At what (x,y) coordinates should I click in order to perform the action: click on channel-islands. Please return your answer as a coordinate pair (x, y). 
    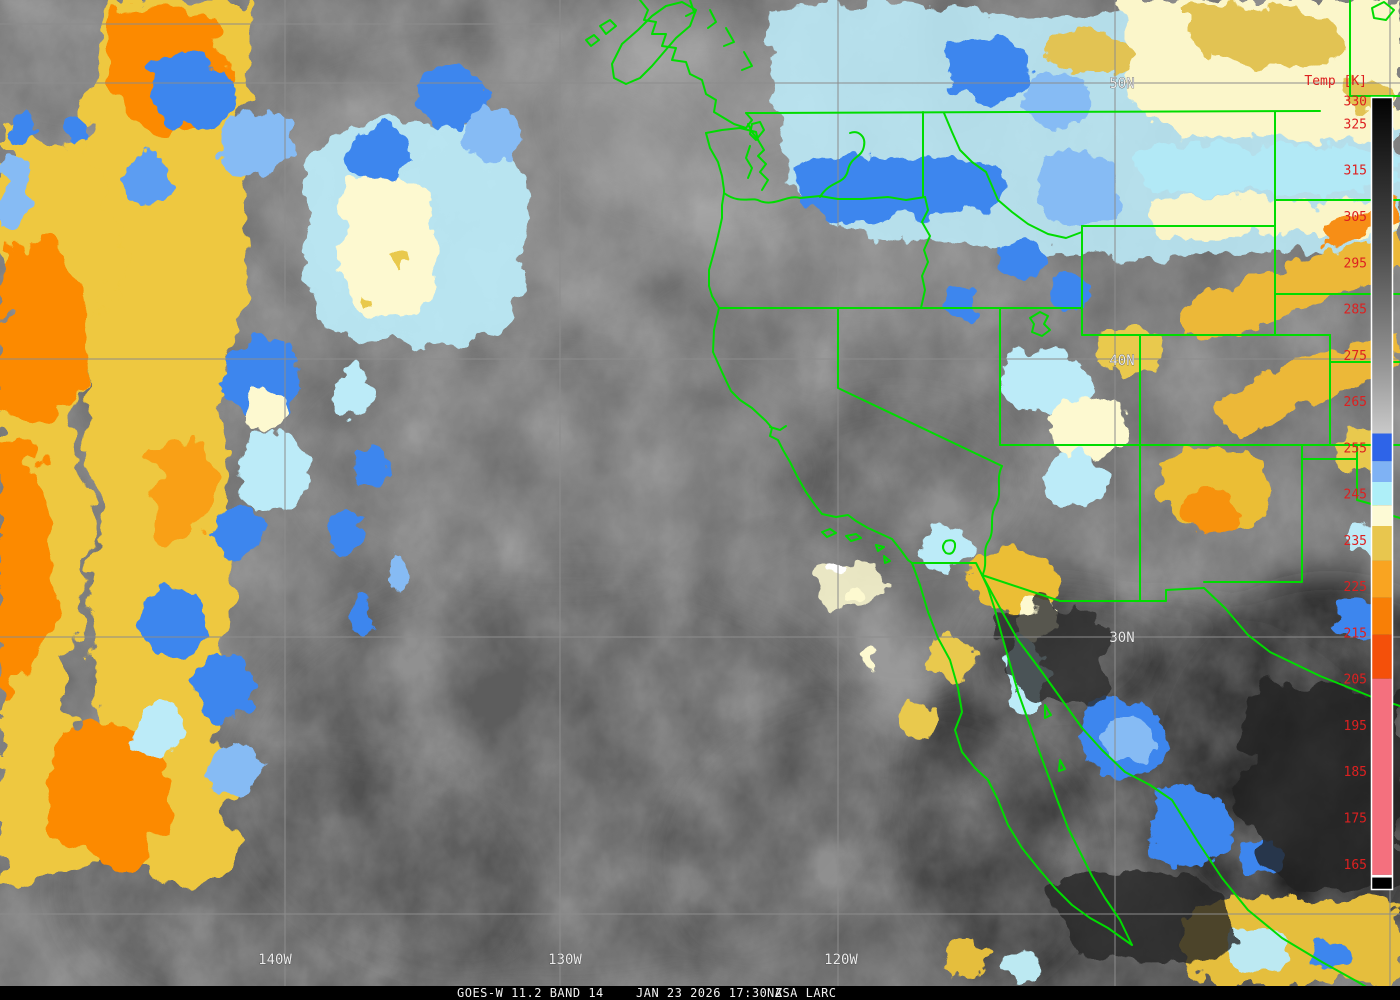
    Looking at the image, I should click on (829, 533).